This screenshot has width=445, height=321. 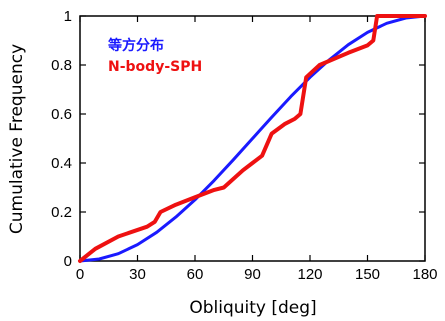 I want to click on y-axis-label: Cumulative Frequency, so click(x=17, y=139).